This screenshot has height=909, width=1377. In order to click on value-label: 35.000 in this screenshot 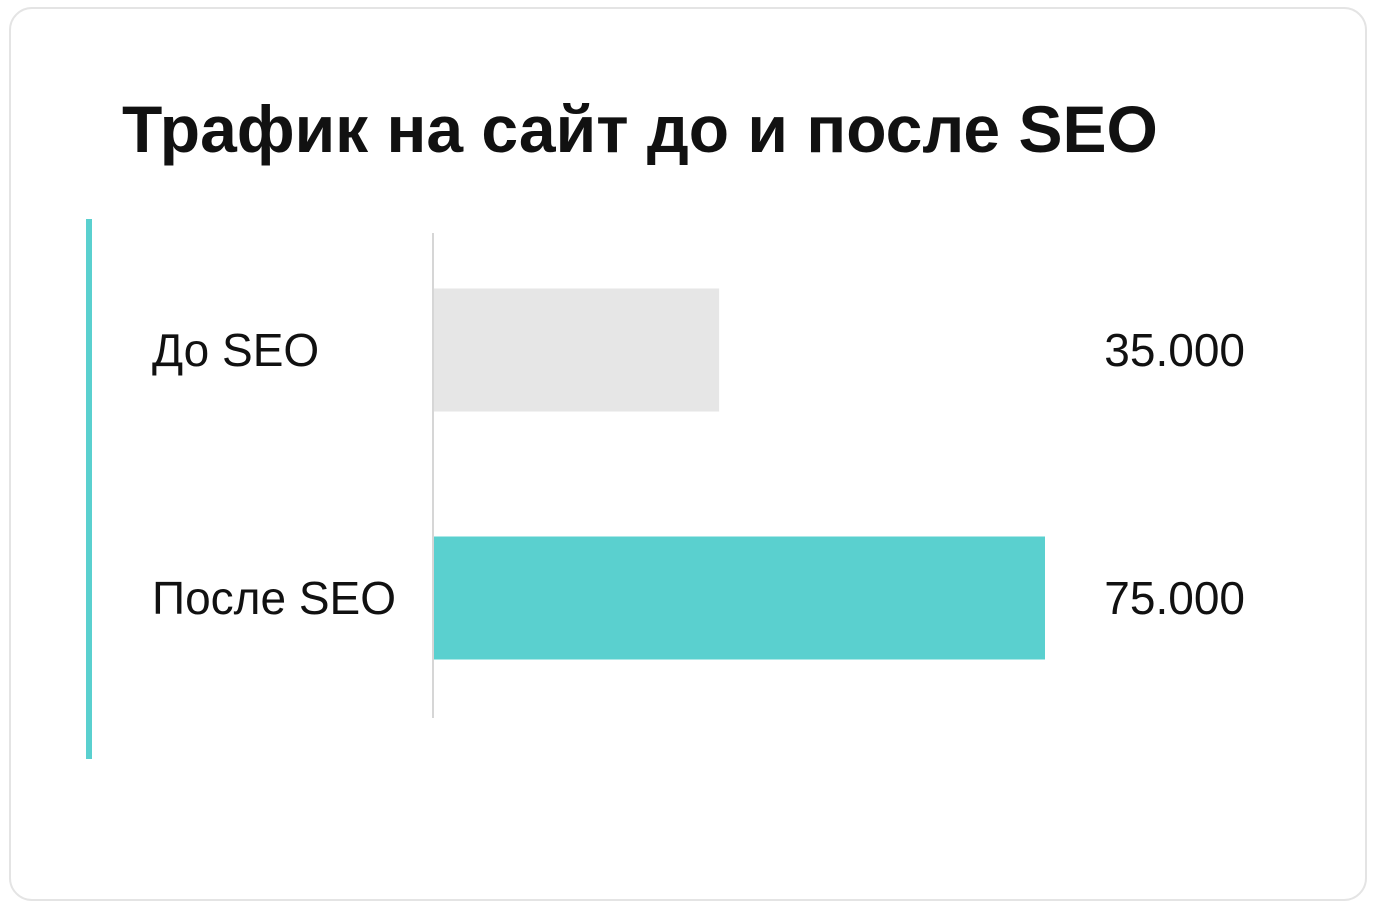, I will do `click(1174, 350)`.